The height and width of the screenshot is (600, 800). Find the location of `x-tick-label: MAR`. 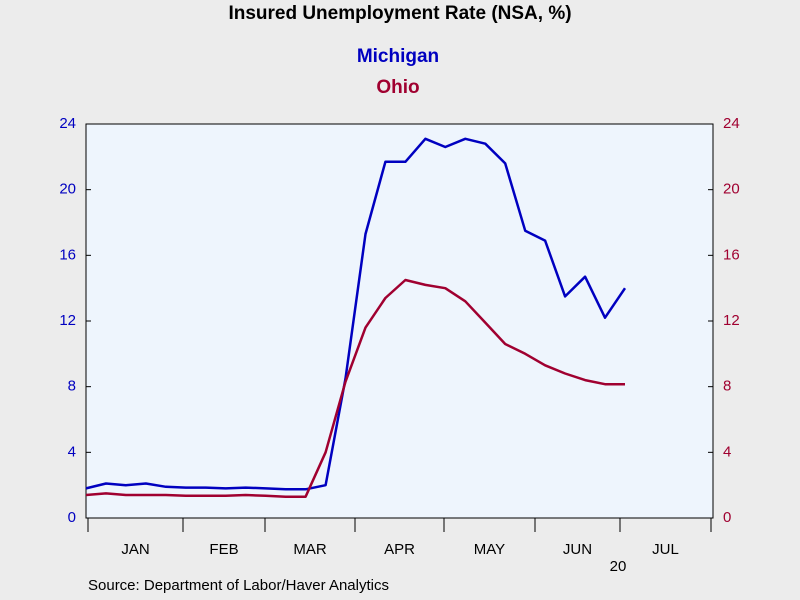

x-tick-label: MAR is located at coordinates (310, 549).